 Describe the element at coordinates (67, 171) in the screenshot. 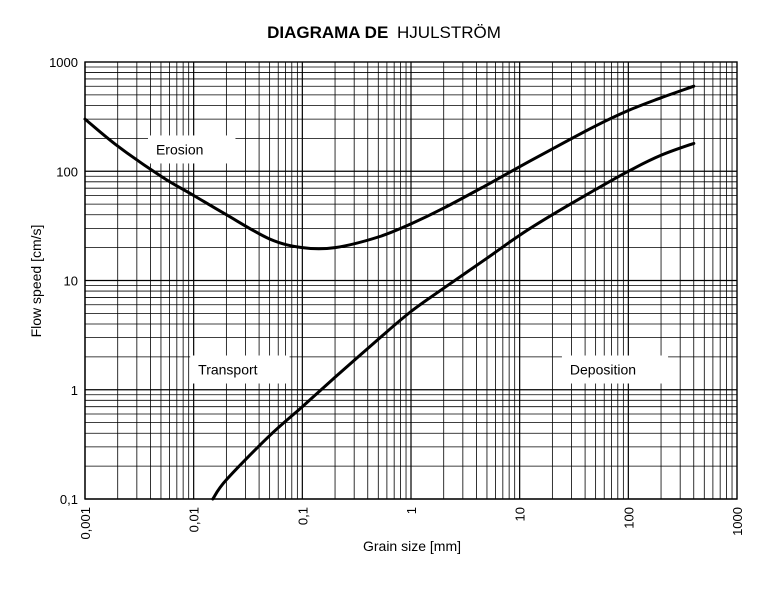

I see `y-tick-label: 100` at that location.